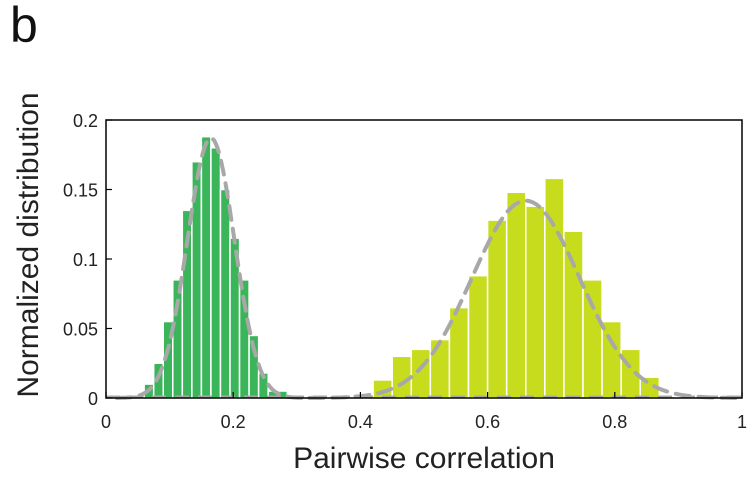 The width and height of the screenshot is (755, 477). What do you see at coordinates (424, 458) in the screenshot?
I see `x-axis-label: Pairwise correlation` at bounding box center [424, 458].